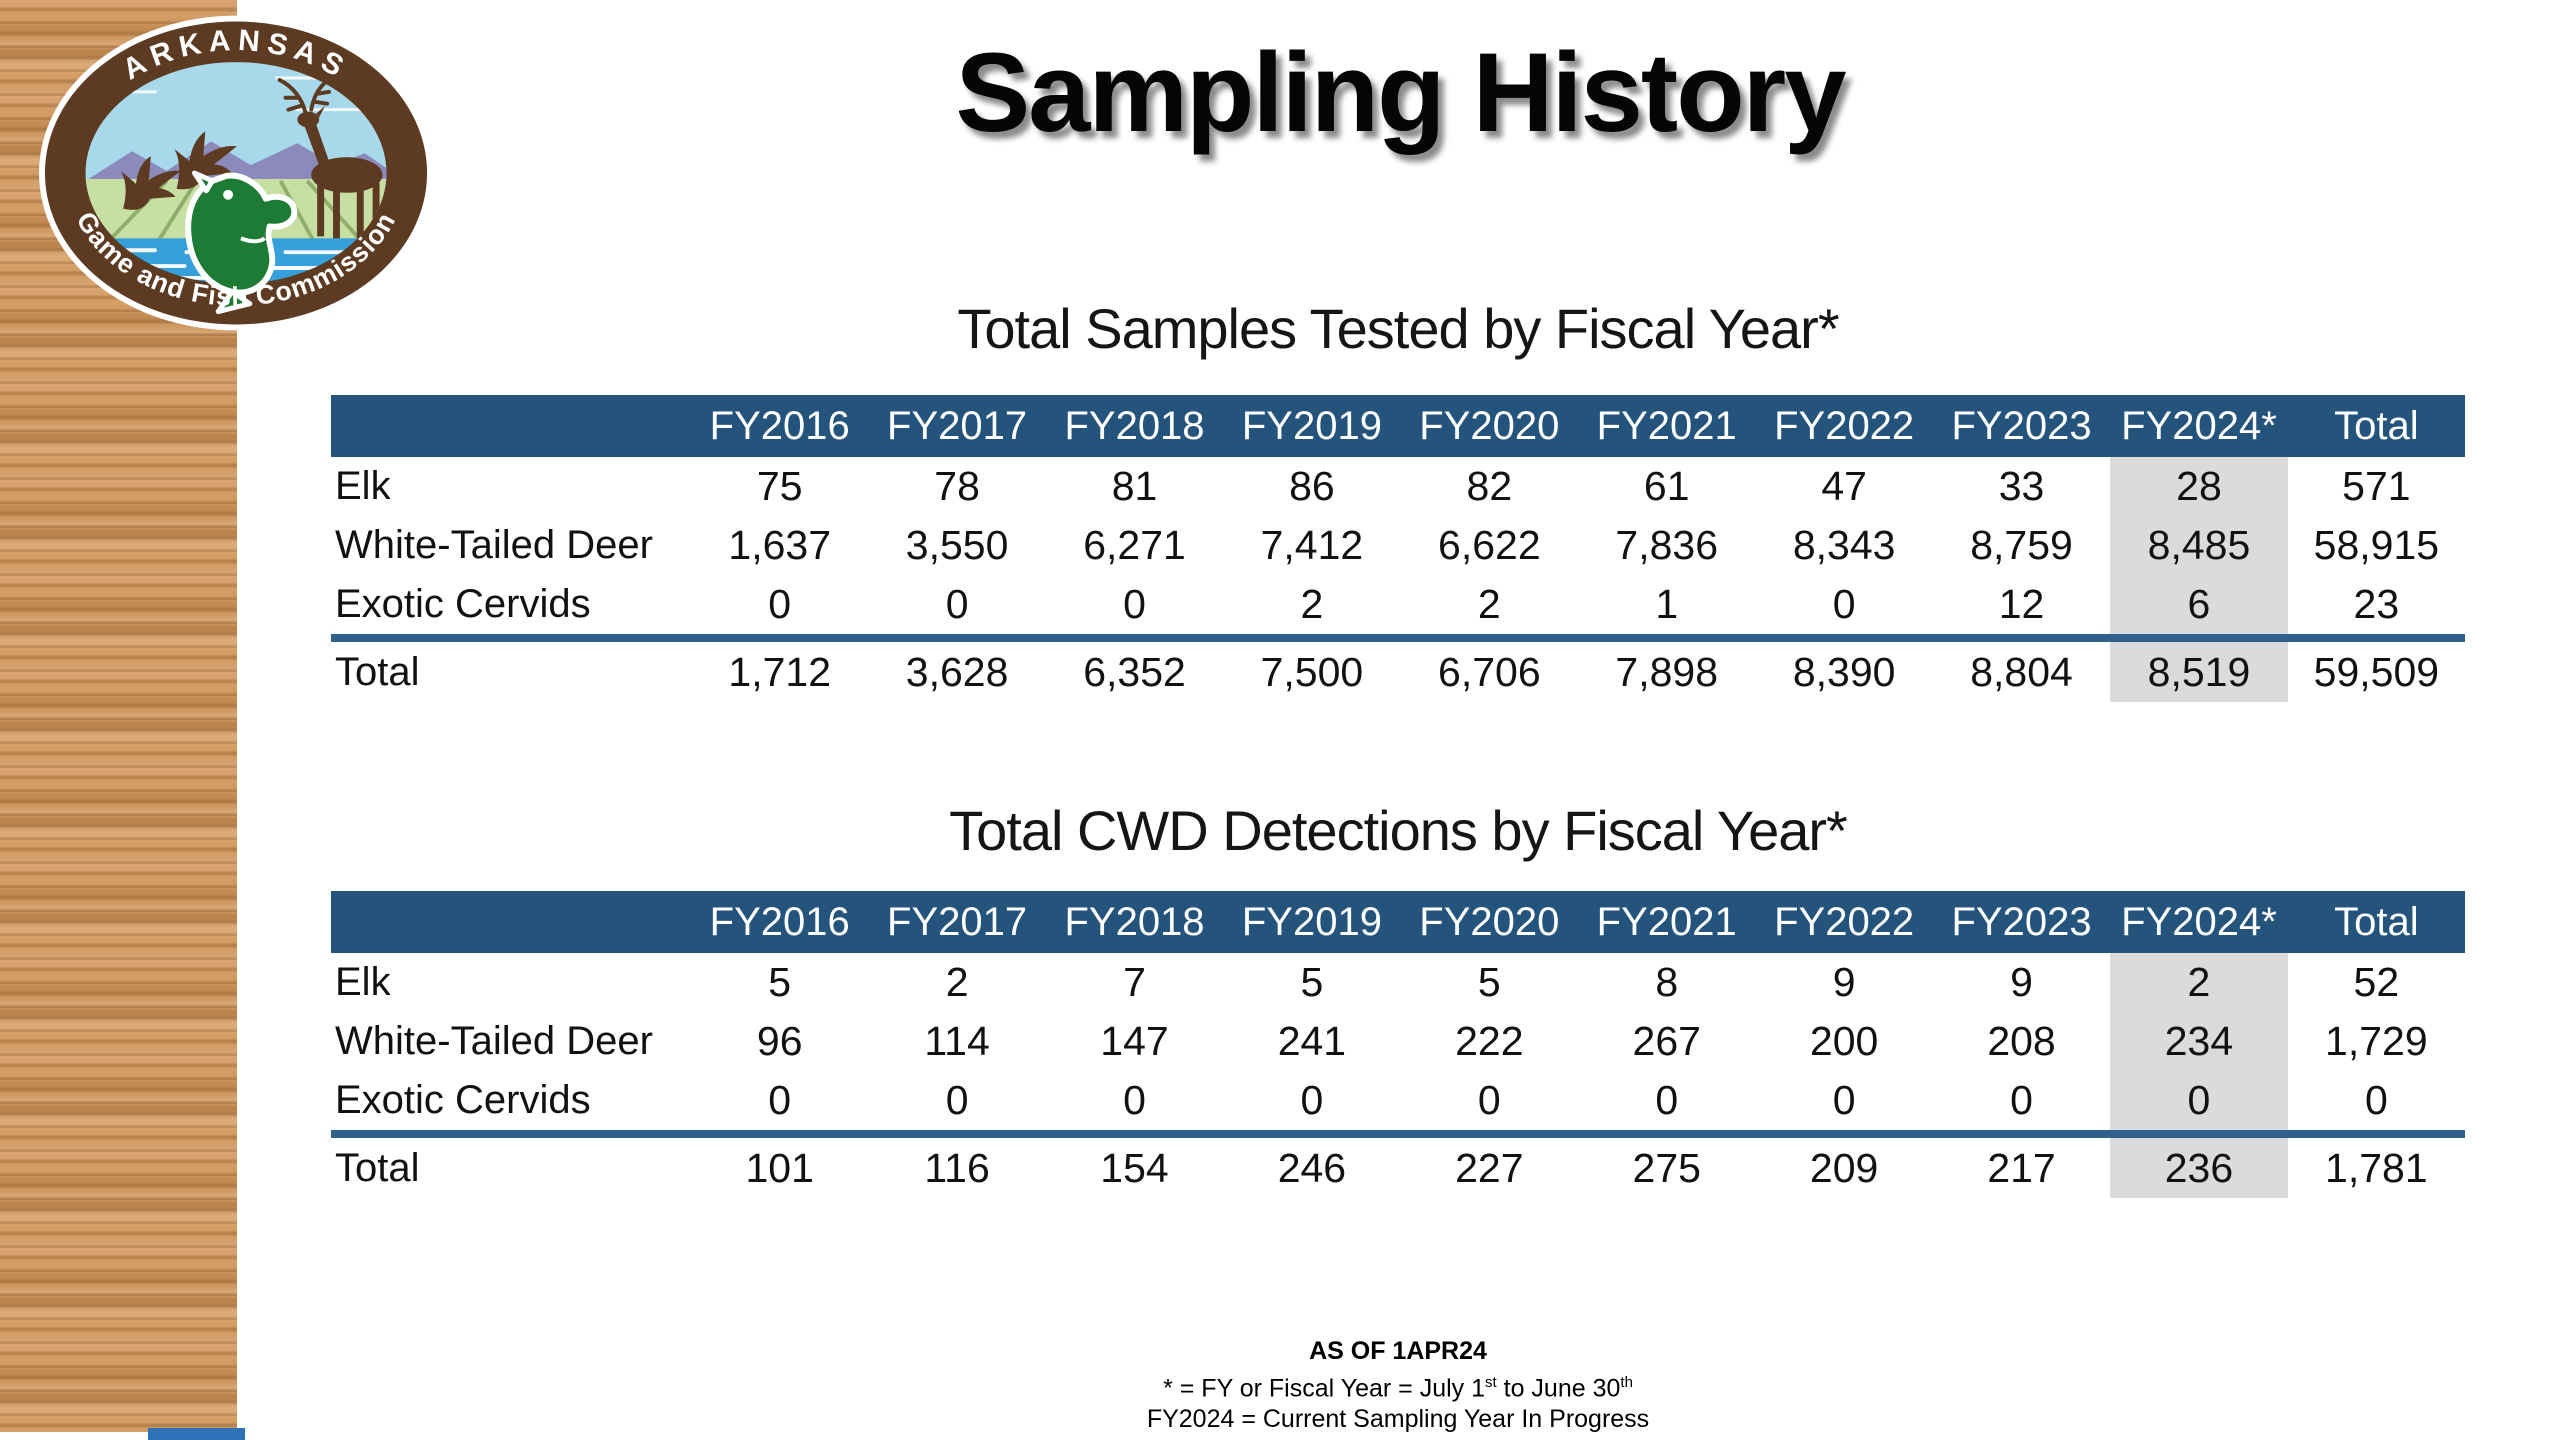  Describe the element at coordinates (2376, 545) in the screenshot. I see `data-cell: 58,915` at that location.